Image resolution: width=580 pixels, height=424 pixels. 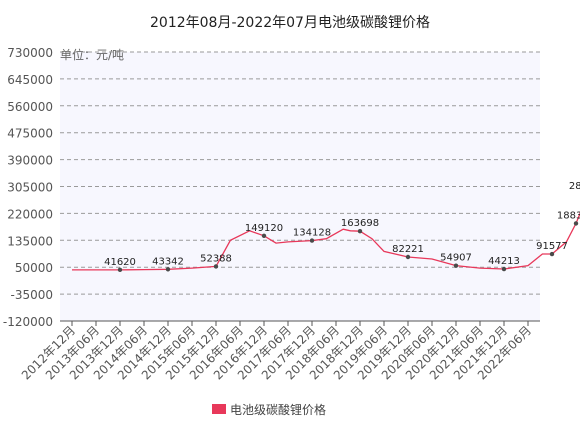 I want to click on legend: 电池级碳酸锂价格, so click(x=269, y=409).